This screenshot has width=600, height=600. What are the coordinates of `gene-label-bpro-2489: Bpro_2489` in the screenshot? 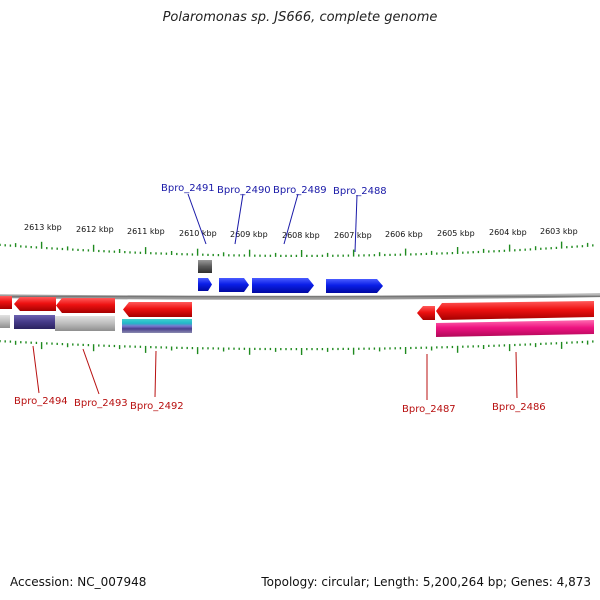 It's located at (300, 190).